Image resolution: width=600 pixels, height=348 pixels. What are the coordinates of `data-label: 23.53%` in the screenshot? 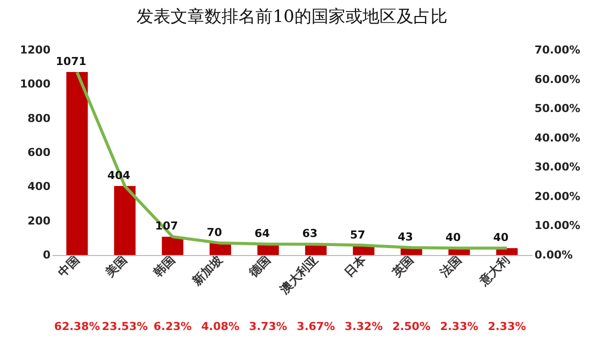 It's located at (125, 326).